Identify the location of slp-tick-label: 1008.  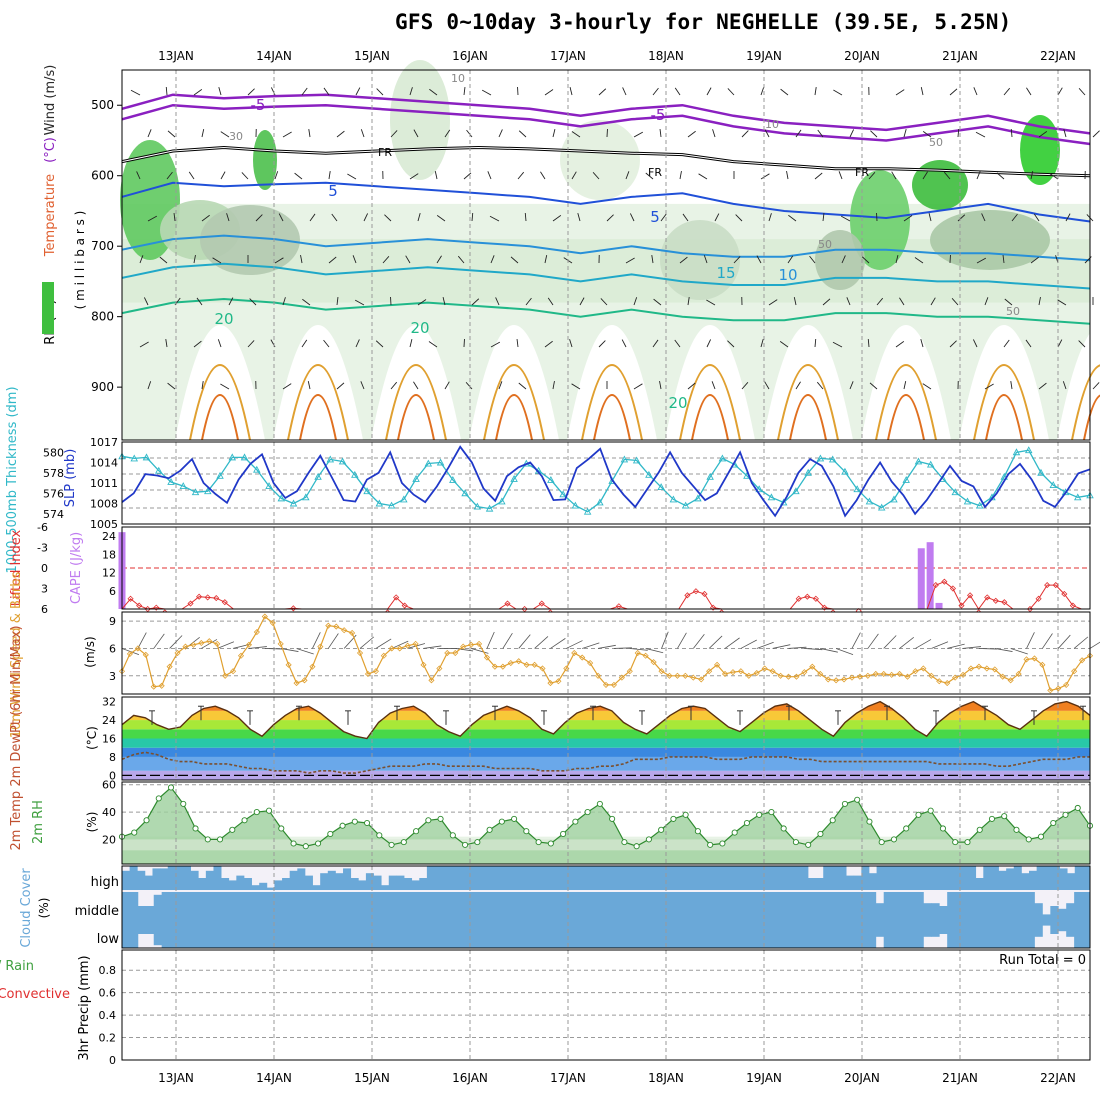
(104, 504).